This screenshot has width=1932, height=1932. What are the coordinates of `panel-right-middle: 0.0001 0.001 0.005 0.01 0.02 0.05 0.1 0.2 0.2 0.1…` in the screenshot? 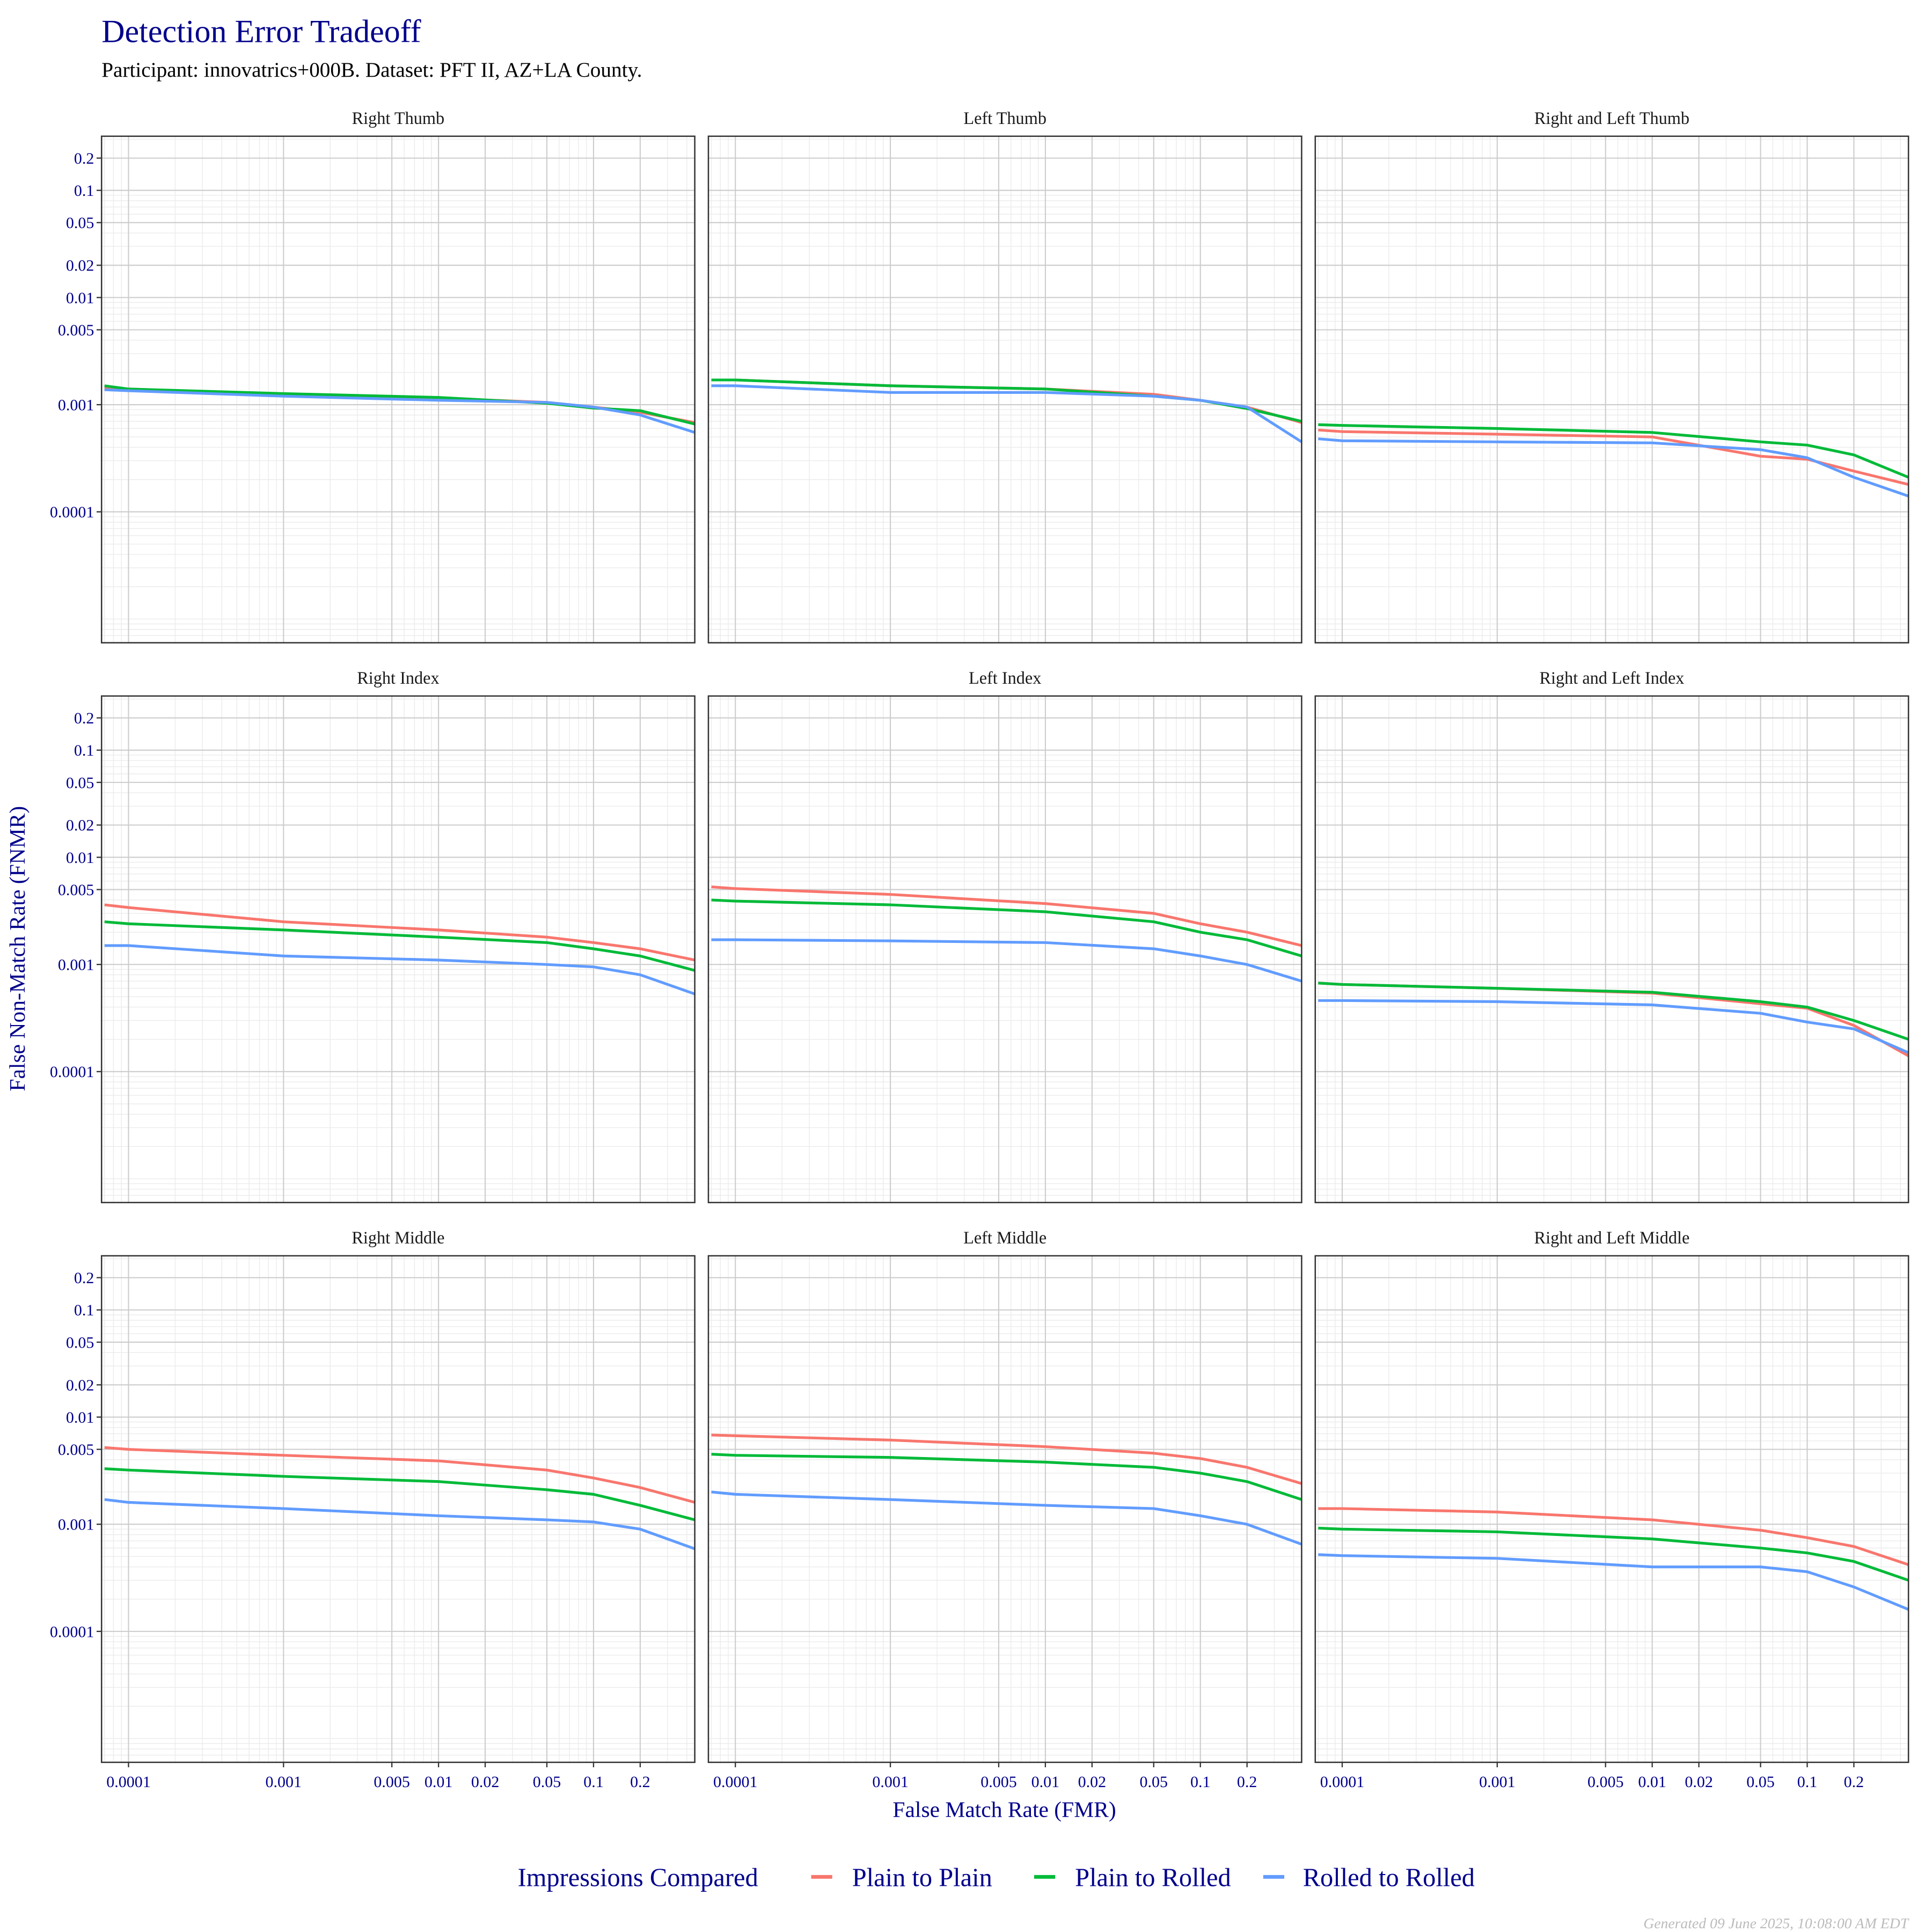 It's located at (373, 1509).